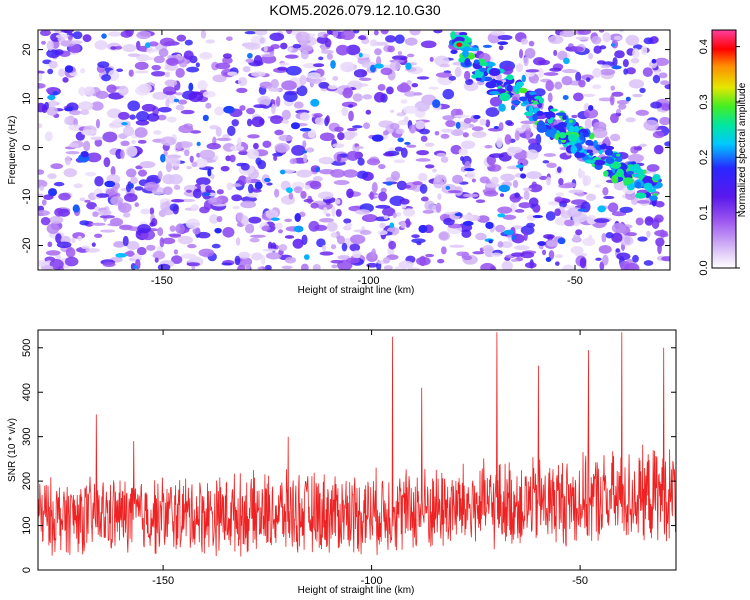 The width and height of the screenshot is (750, 600). I want to click on x-tick-label: -50, so click(580, 581).